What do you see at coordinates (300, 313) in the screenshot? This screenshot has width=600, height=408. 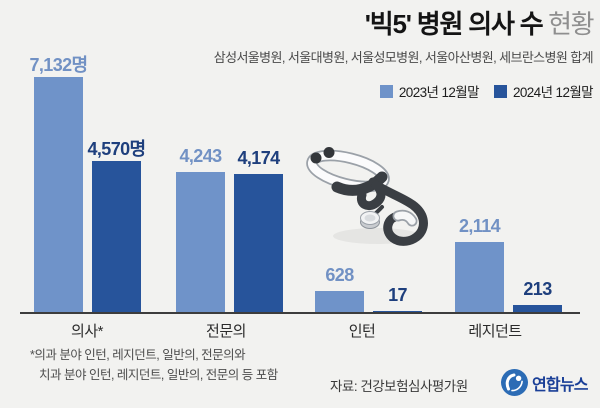 I see `x-axis-line` at bounding box center [300, 313].